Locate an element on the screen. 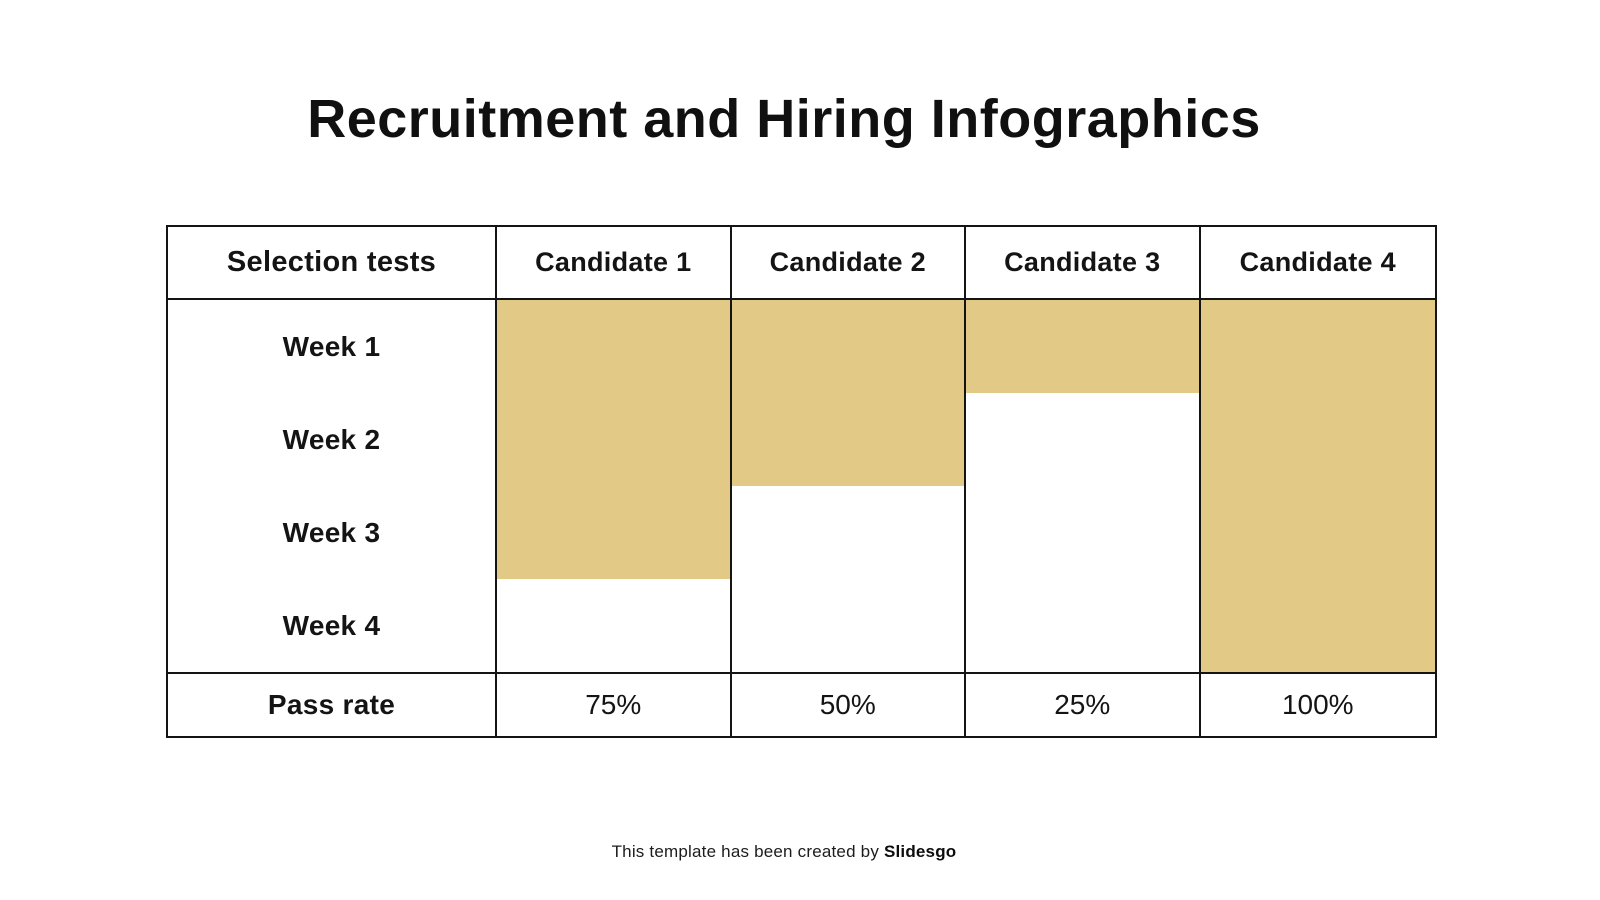 The height and width of the screenshot is (900, 1600). week-label-2: Week 2 is located at coordinates (331, 439).